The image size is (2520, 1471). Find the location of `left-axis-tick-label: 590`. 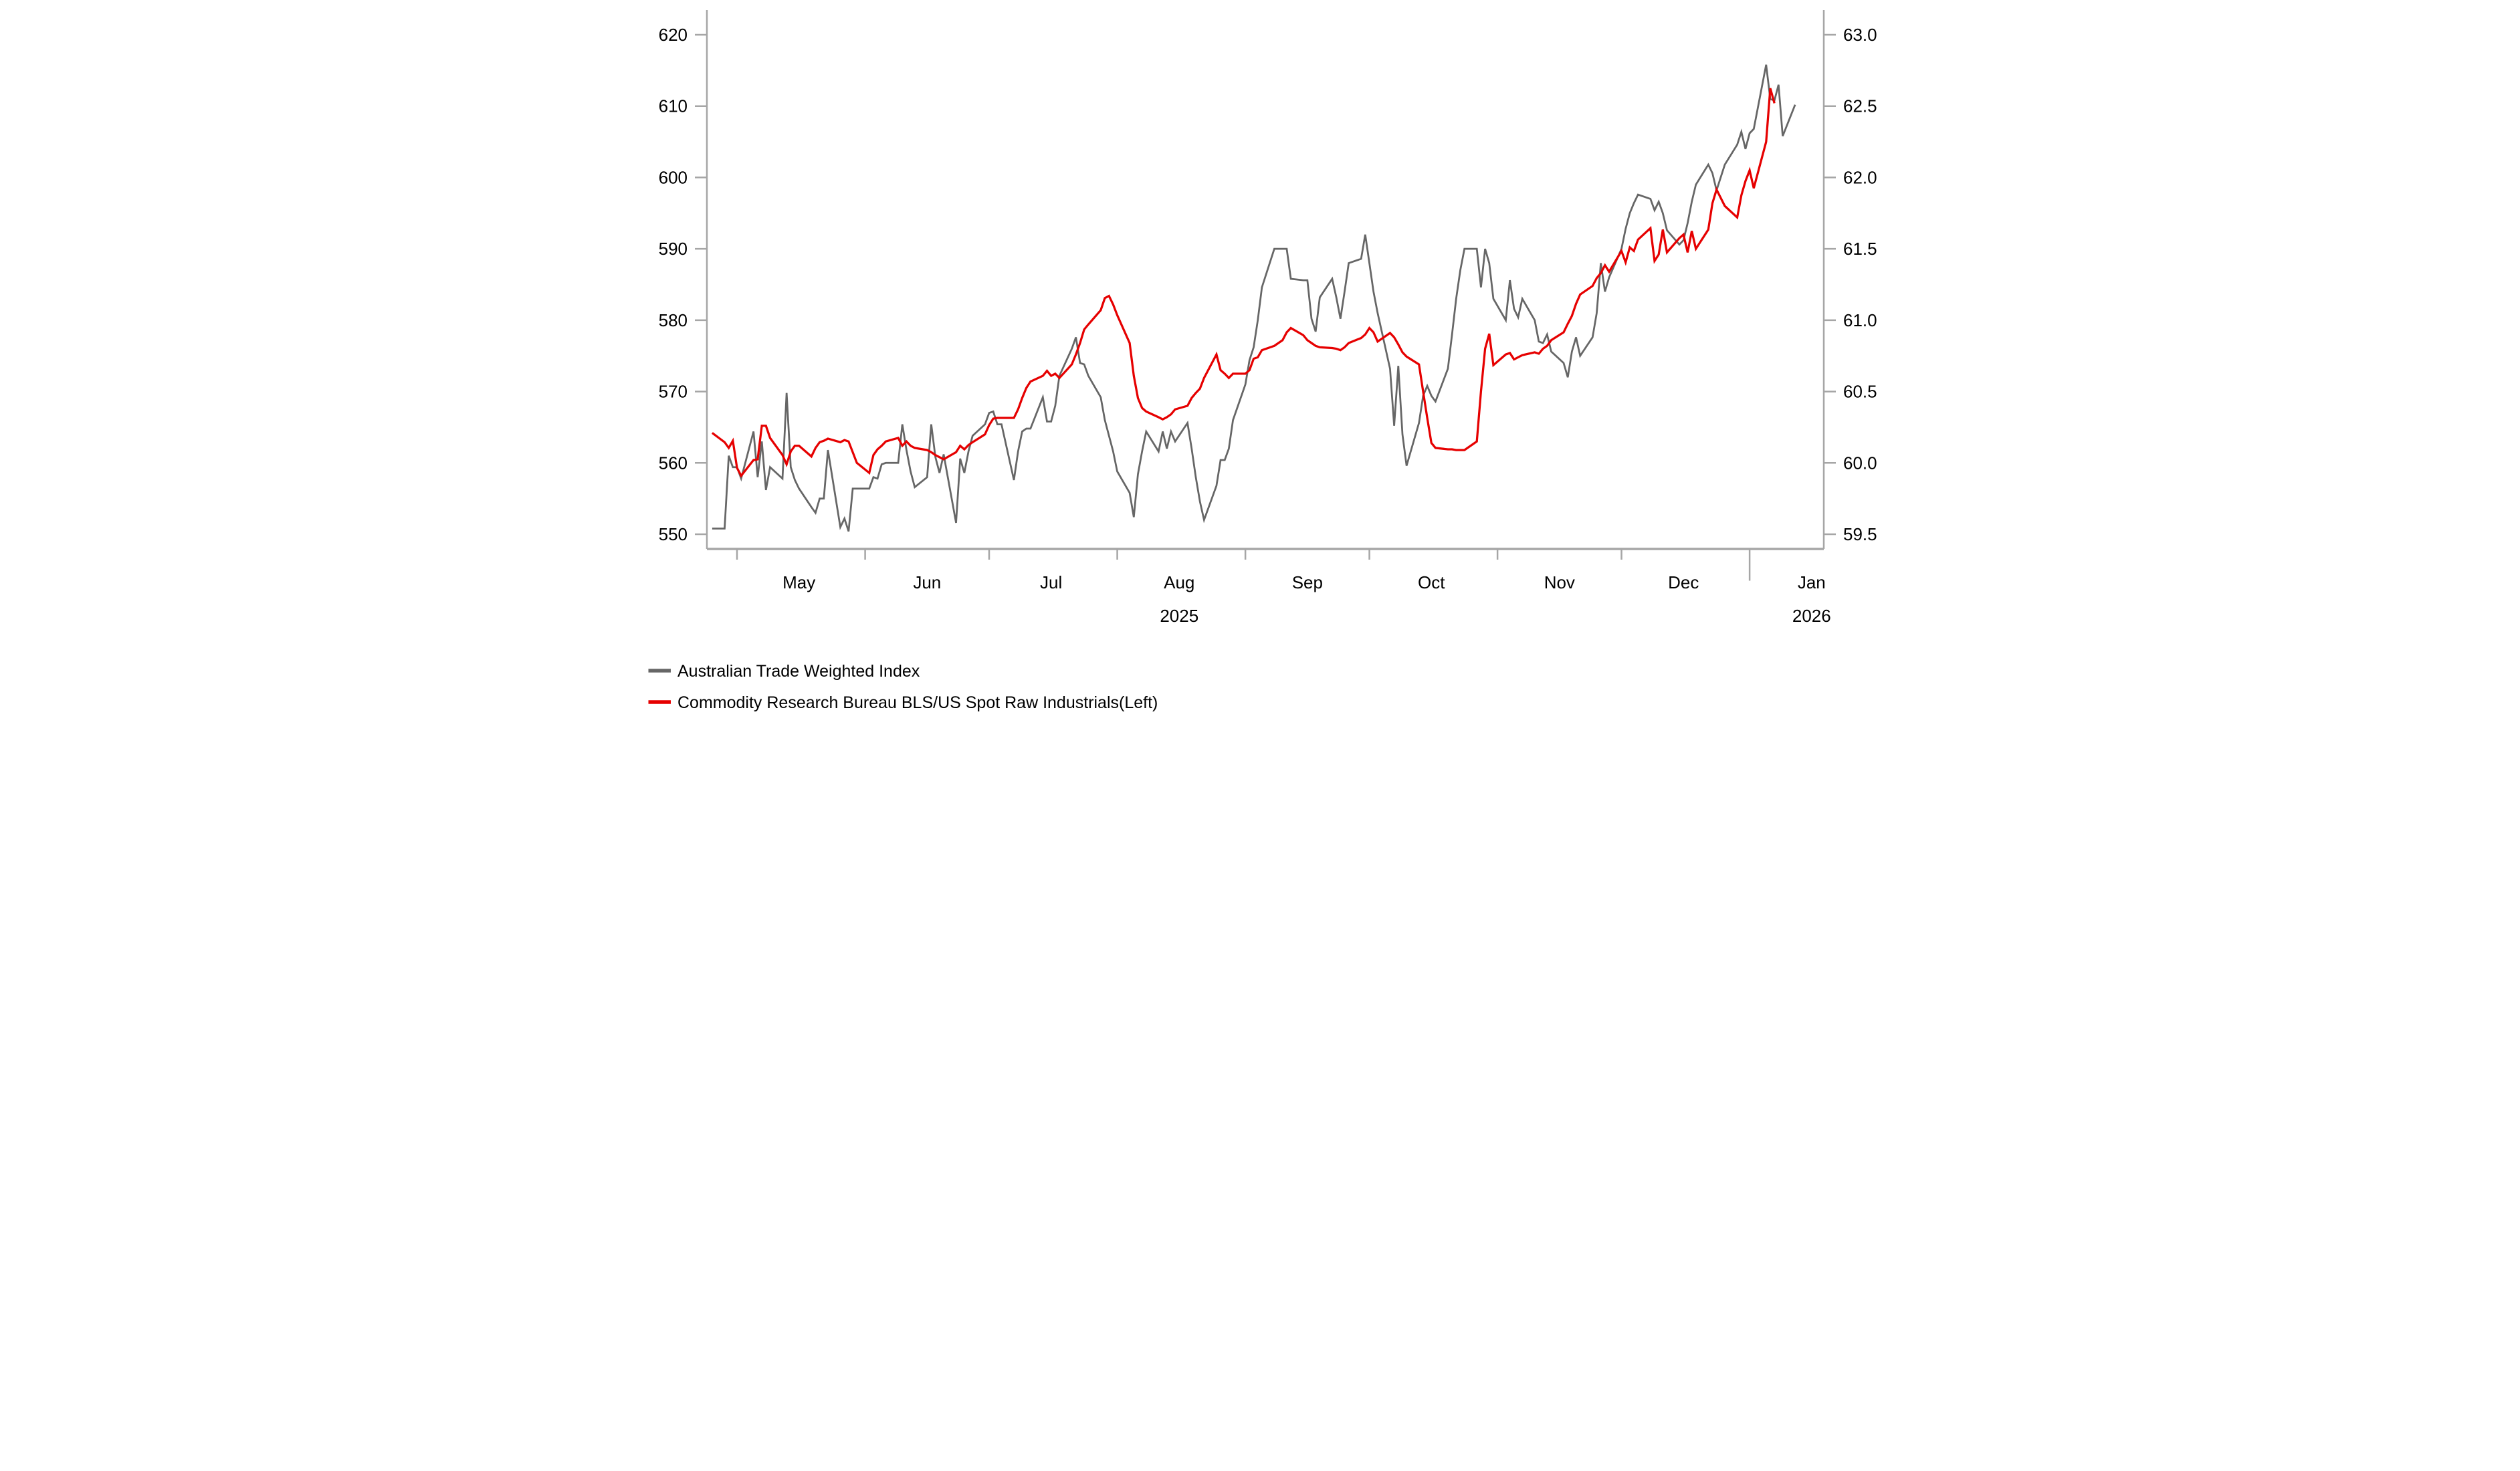

left-axis-tick-label: 590 is located at coordinates (673, 249).